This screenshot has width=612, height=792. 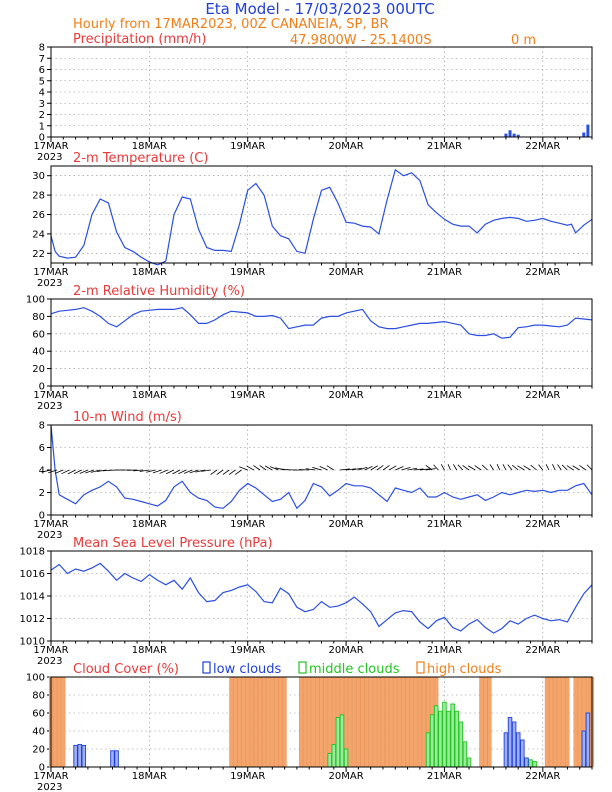 I want to click on x-tick-label: 19MAR, so click(x=247, y=395).